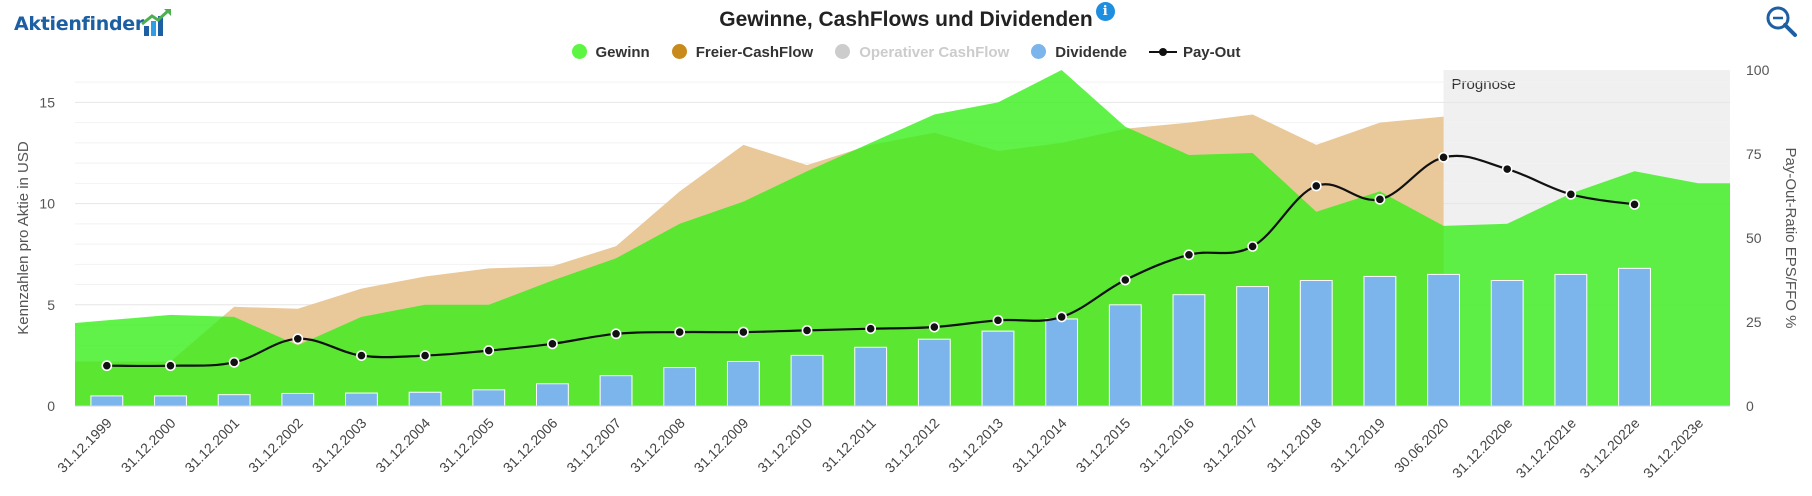 The height and width of the screenshot is (496, 1812). Describe the element at coordinates (1230, 445) in the screenshot. I see `x-tick-label: 31.12.2017` at that location.